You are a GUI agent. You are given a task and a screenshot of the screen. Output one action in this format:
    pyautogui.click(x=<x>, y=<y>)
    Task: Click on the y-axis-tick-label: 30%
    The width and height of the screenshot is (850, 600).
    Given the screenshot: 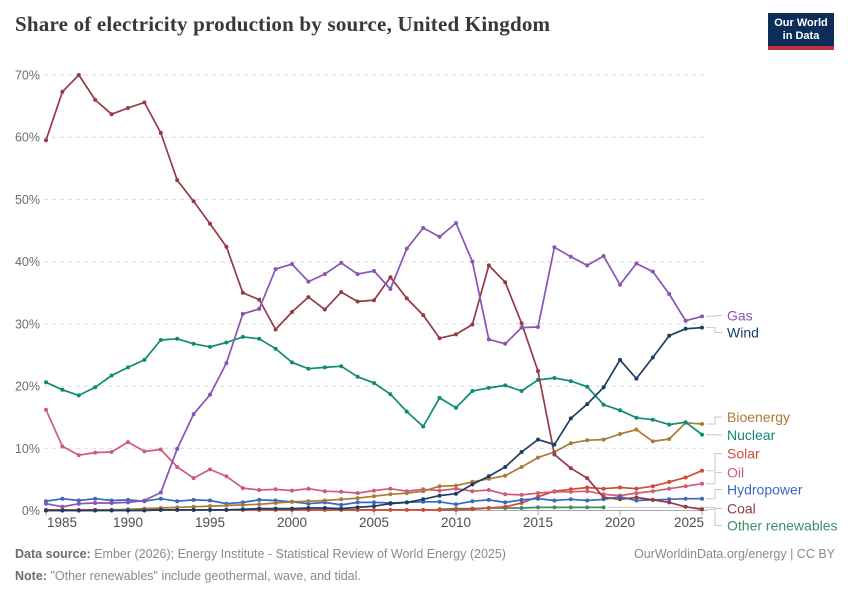 What is the action you would take?
    pyautogui.click(x=27, y=324)
    